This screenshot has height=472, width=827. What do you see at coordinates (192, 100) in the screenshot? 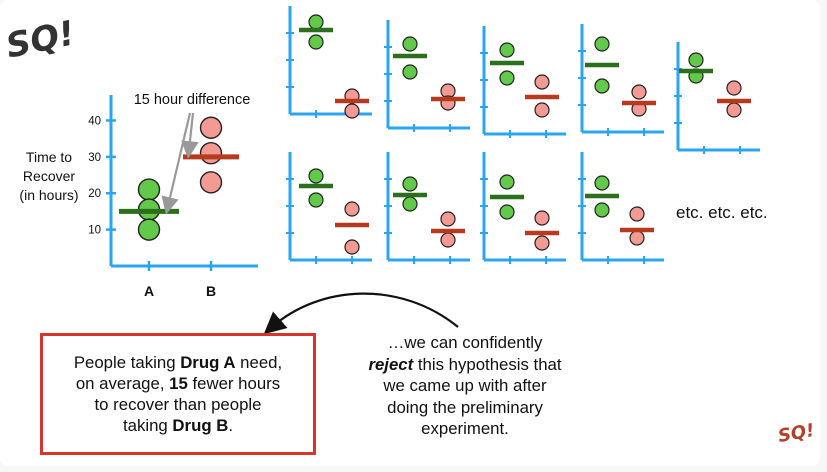
I see `difference-annotation: 15 hour difference` at bounding box center [192, 100].